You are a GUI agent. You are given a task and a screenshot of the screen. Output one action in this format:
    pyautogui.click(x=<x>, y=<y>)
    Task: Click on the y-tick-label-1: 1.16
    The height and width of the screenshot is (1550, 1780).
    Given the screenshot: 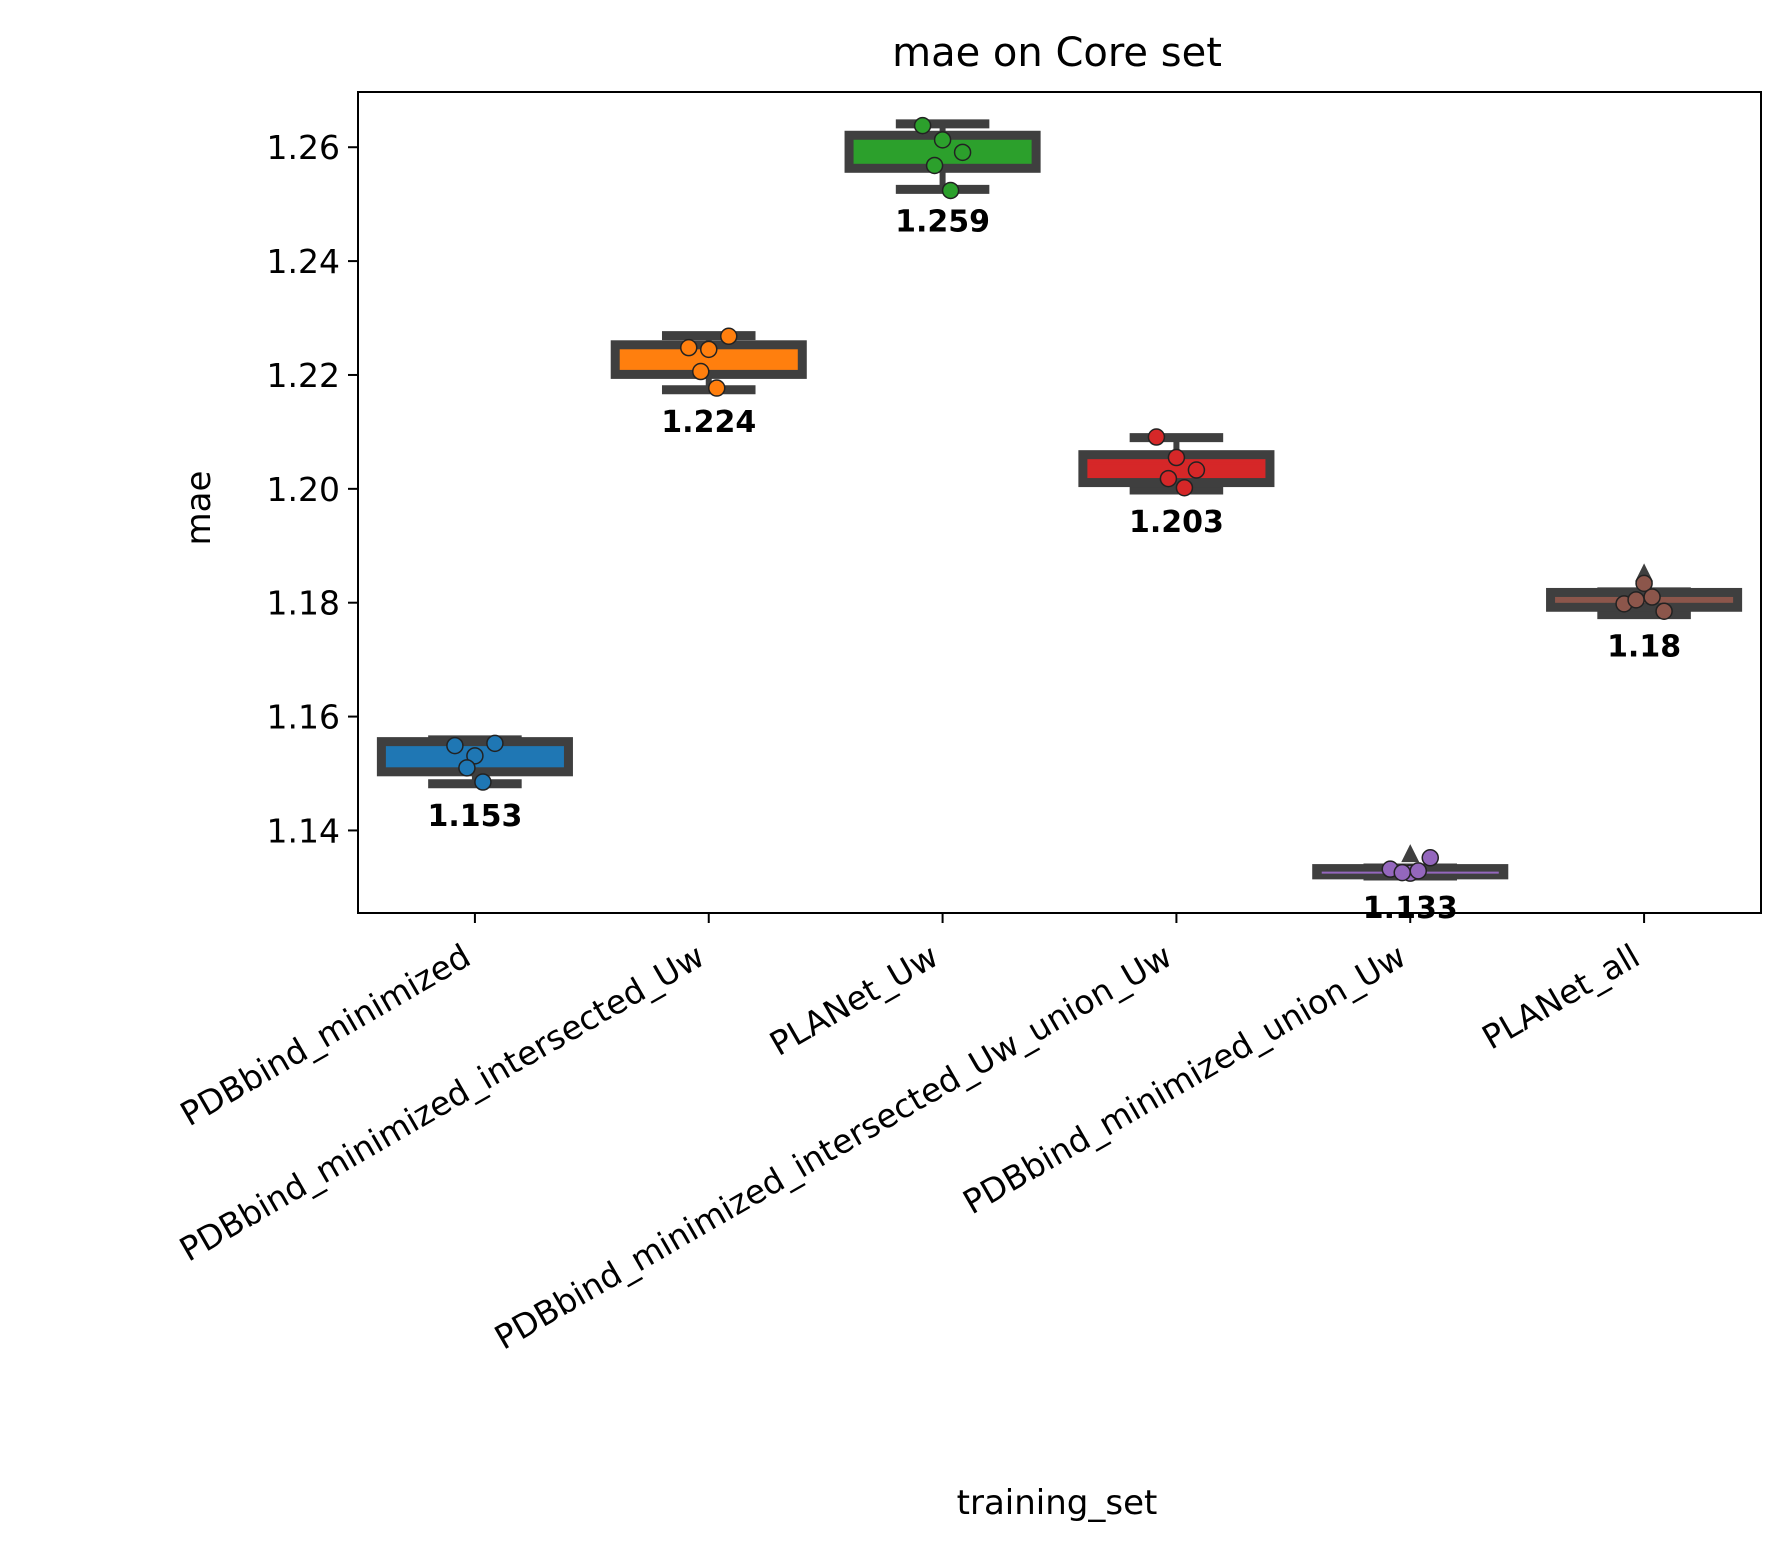 What is the action you would take?
    pyautogui.click(x=303, y=717)
    